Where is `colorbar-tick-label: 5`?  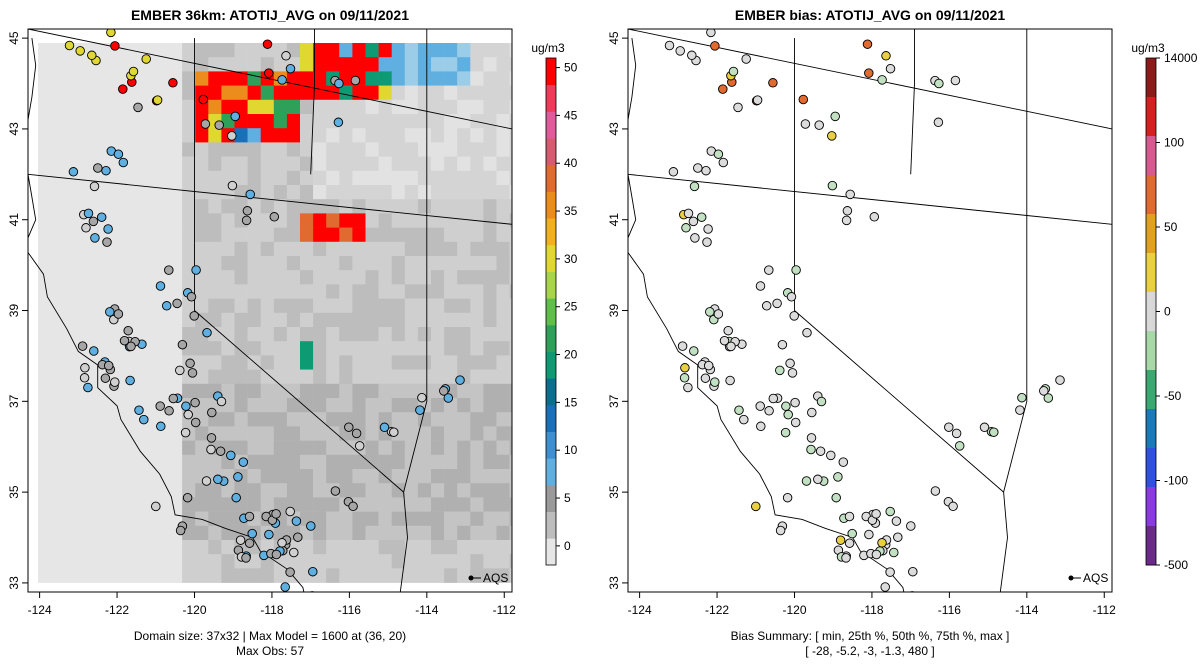 colorbar-tick-label: 5 is located at coordinates (567, 498).